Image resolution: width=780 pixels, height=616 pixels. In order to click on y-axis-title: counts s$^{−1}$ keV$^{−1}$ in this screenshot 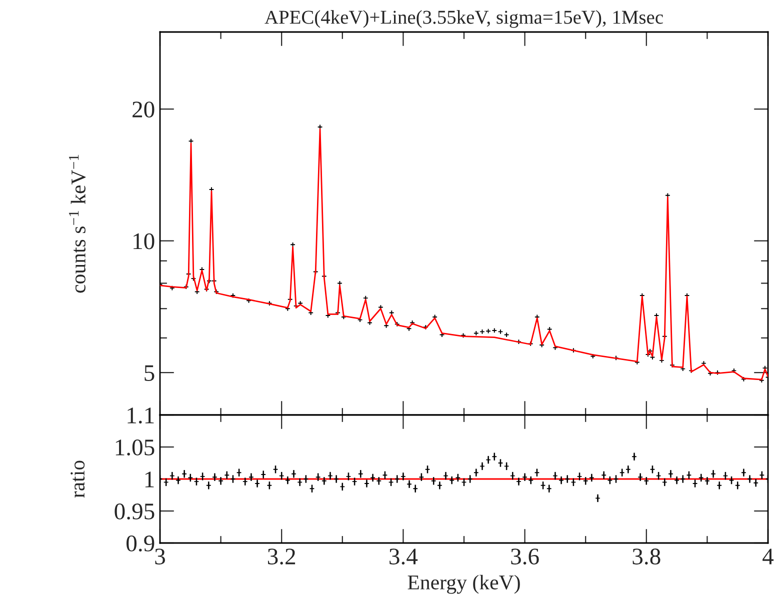, I will do `click(77, 223)`.